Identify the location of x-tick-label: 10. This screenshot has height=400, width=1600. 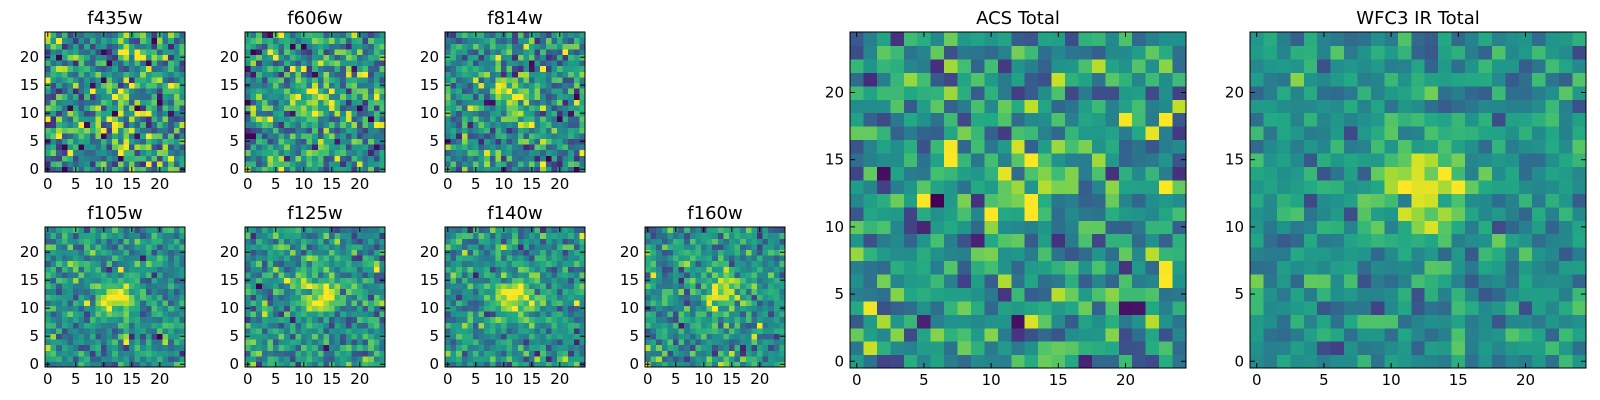
(303, 184).